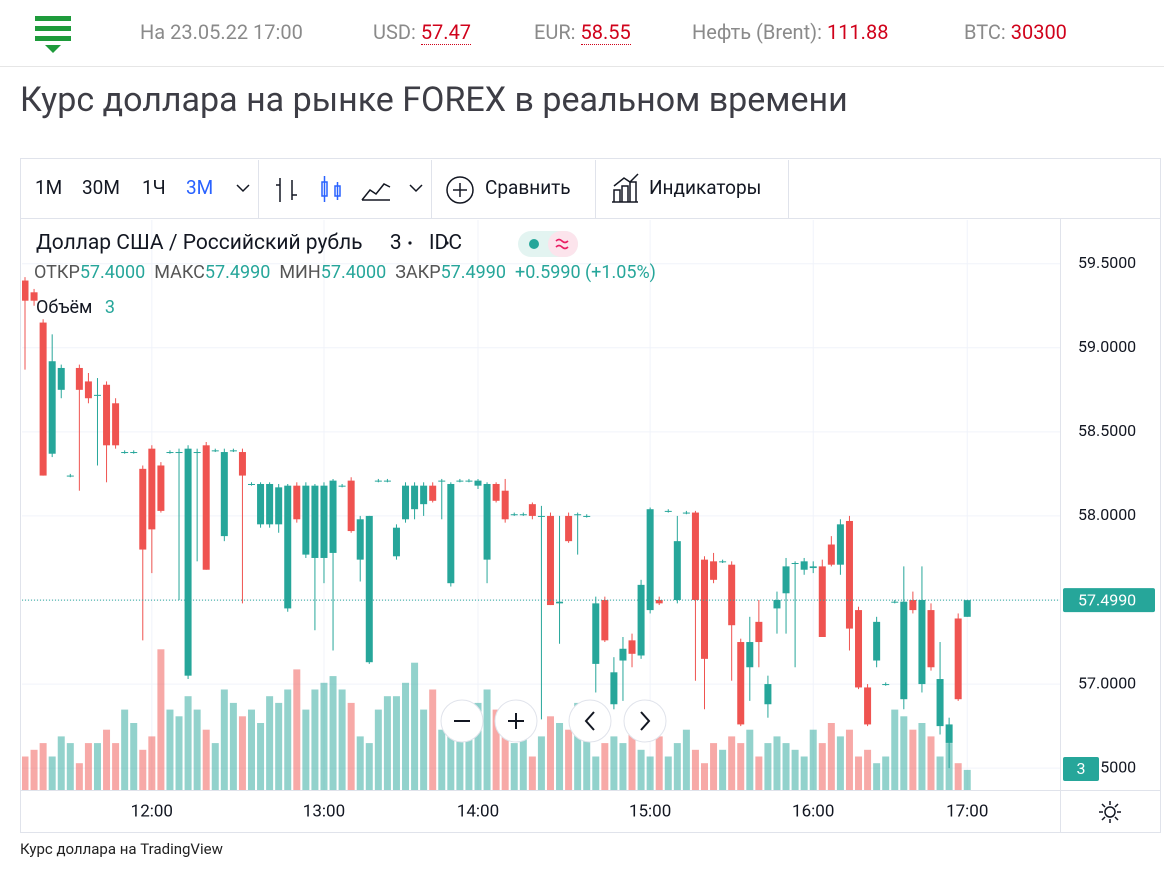  I want to click on logo, so click(53, 34).